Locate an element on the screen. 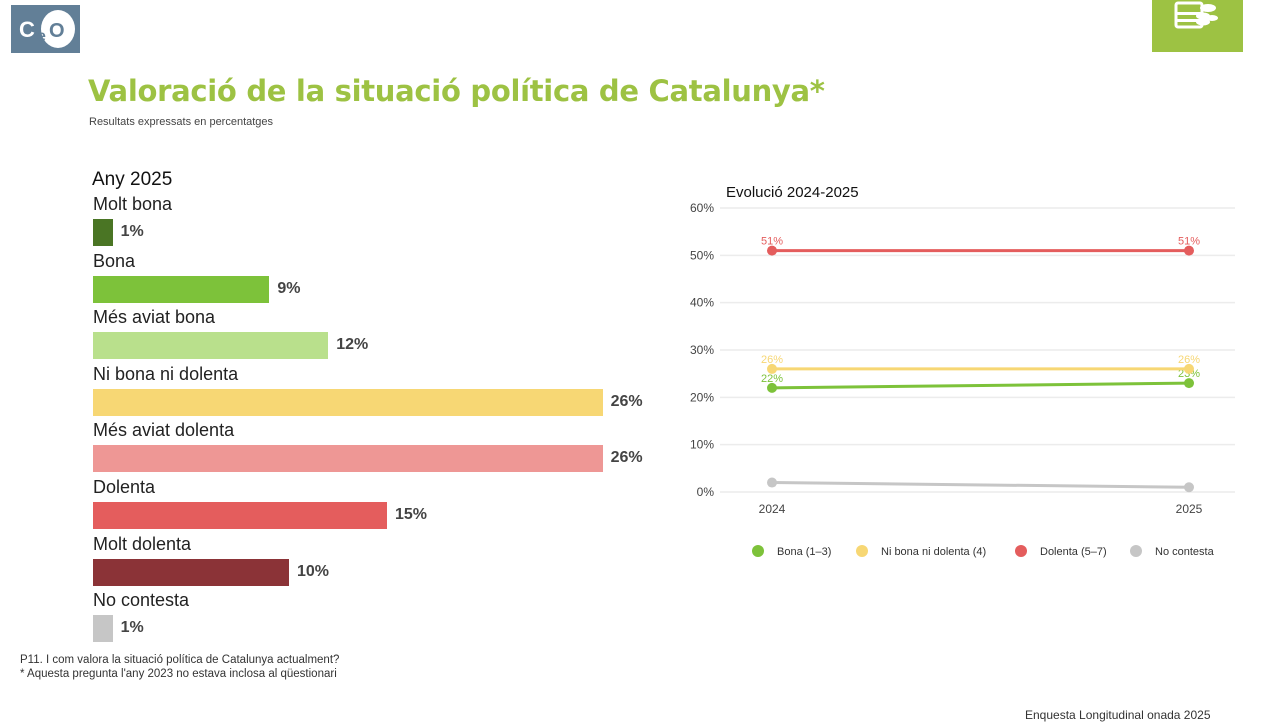  legend-label: Ni bona ni dolenta (4) is located at coordinates (933, 552).